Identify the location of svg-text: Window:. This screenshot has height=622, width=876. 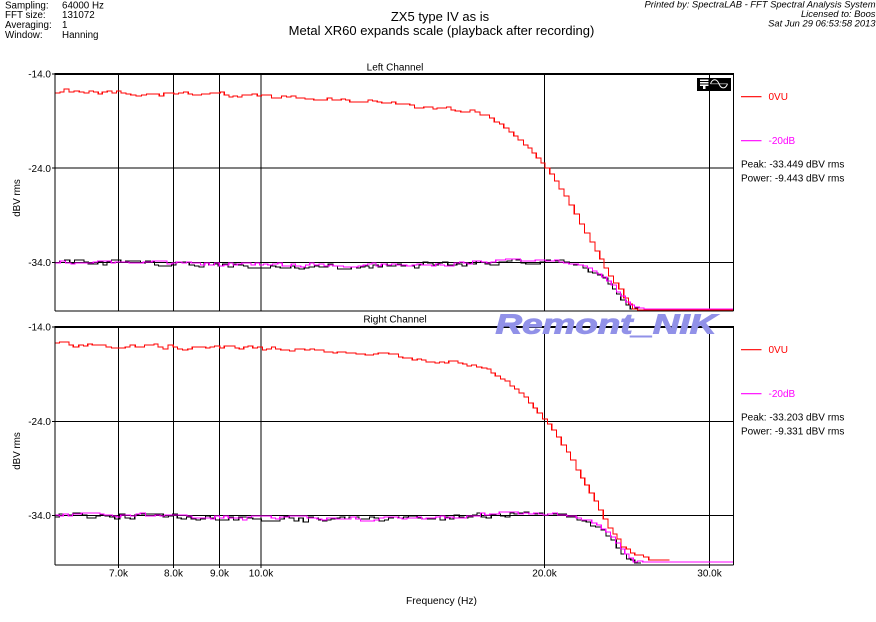
(24, 35).